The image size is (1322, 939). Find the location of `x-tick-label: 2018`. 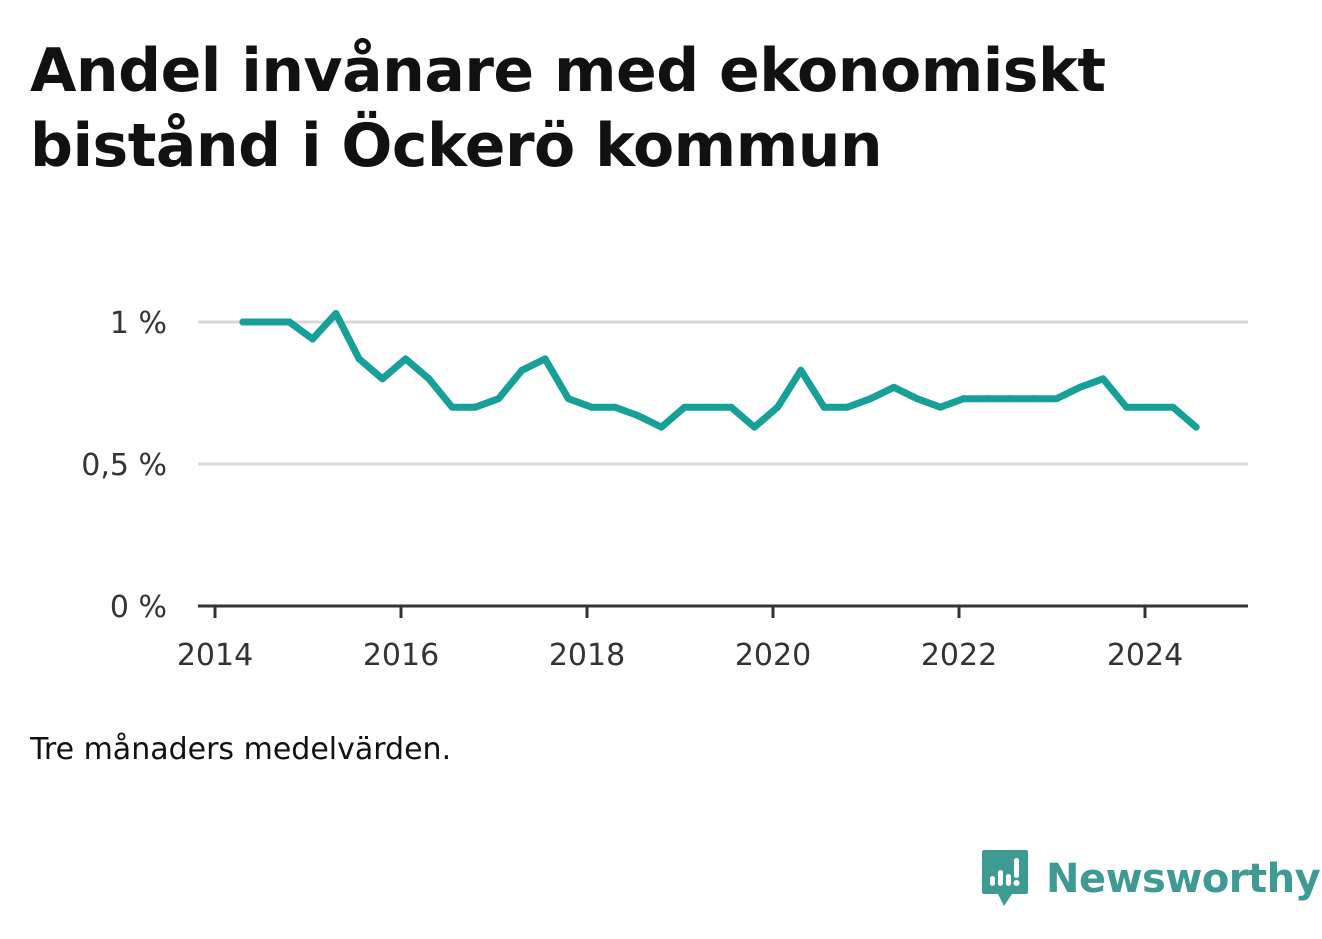

x-tick-label: 2018 is located at coordinates (587, 655).